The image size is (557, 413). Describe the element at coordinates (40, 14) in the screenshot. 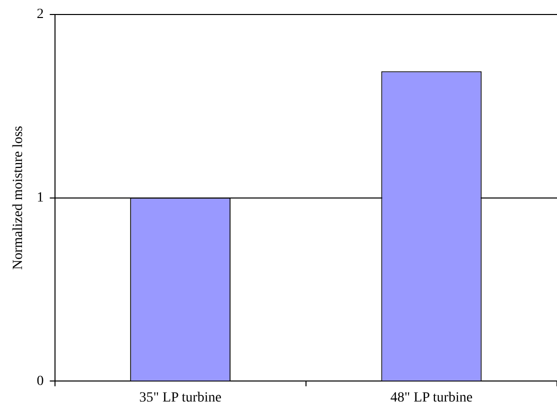

I see `y-tick-label: 2` at that location.